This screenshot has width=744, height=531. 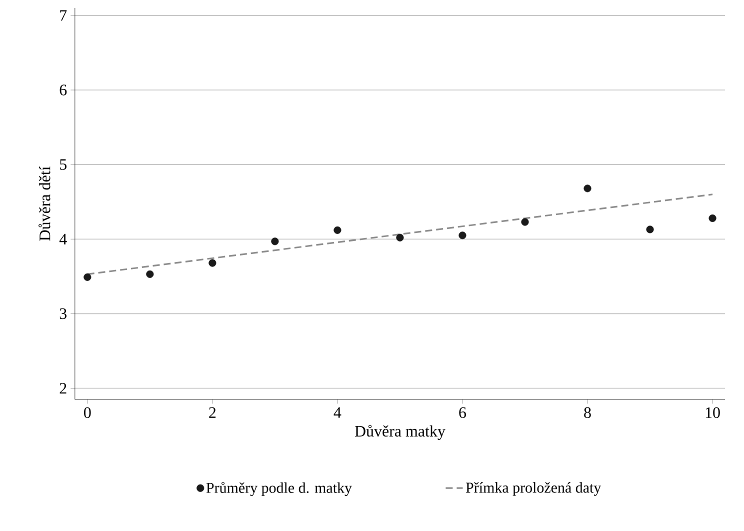 I want to click on x-tick-label: 6, so click(x=462, y=412).